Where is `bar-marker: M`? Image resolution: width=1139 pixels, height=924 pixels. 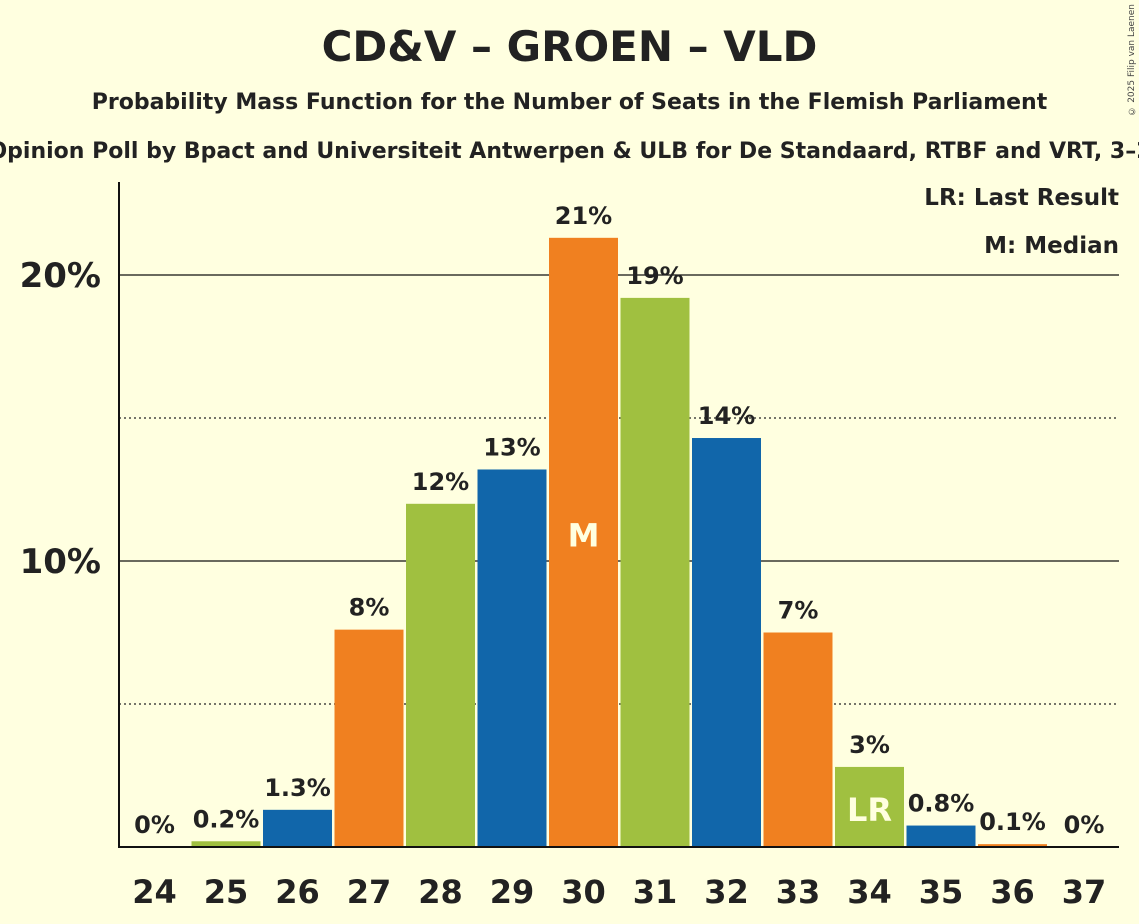 bar-marker: M is located at coordinates (584, 536).